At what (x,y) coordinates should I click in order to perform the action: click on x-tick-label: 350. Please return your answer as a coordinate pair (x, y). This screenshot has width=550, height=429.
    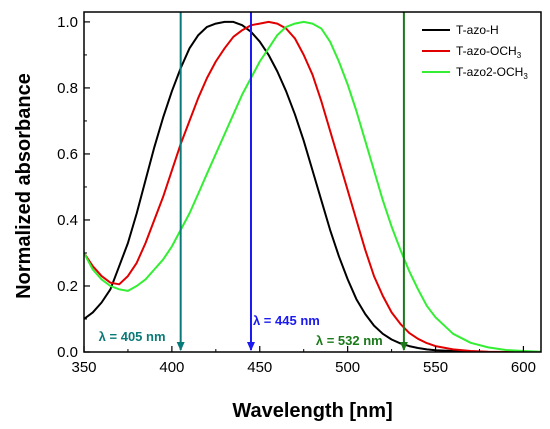
    Looking at the image, I should click on (83, 367).